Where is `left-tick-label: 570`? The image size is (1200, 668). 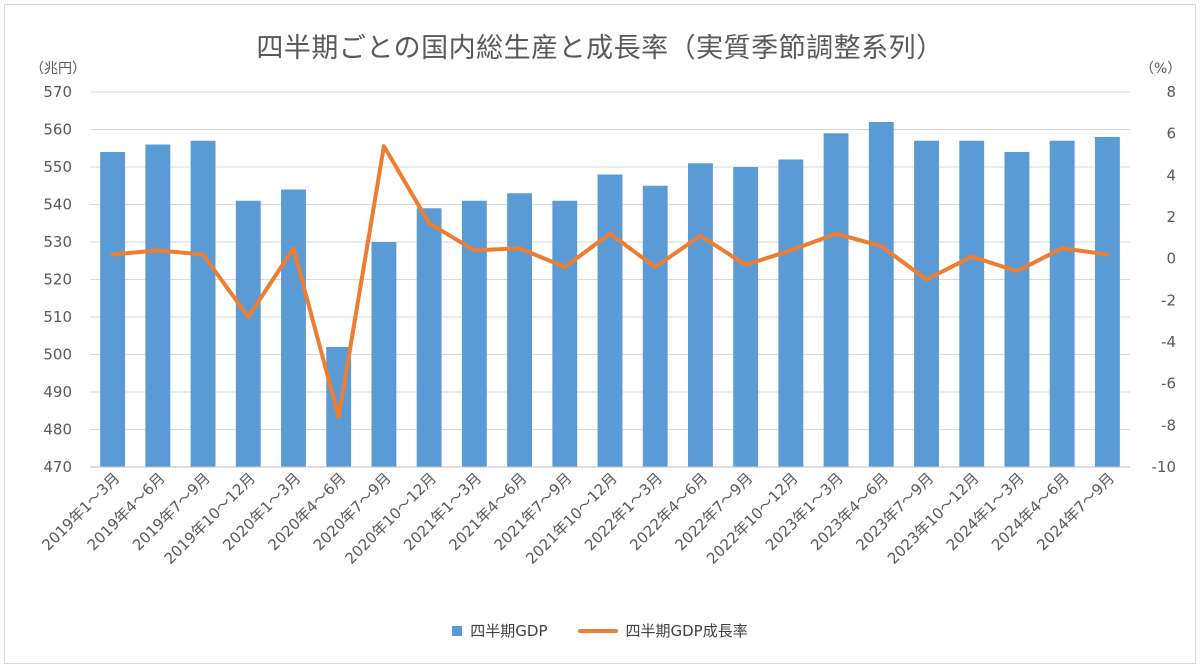 left-tick-label: 570 is located at coordinates (57, 92).